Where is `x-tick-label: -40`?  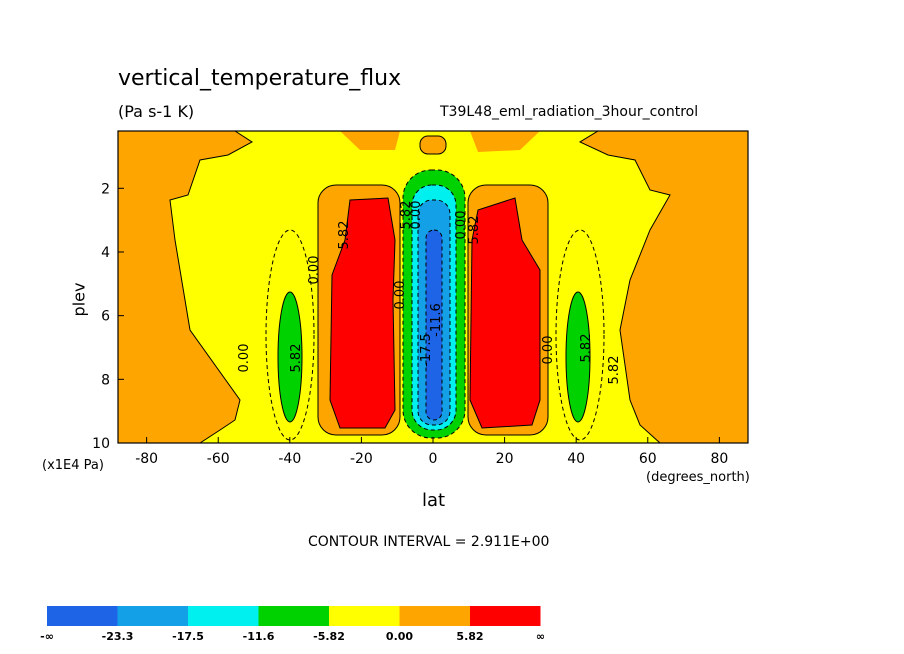
x-tick-label: -40 is located at coordinates (289, 459).